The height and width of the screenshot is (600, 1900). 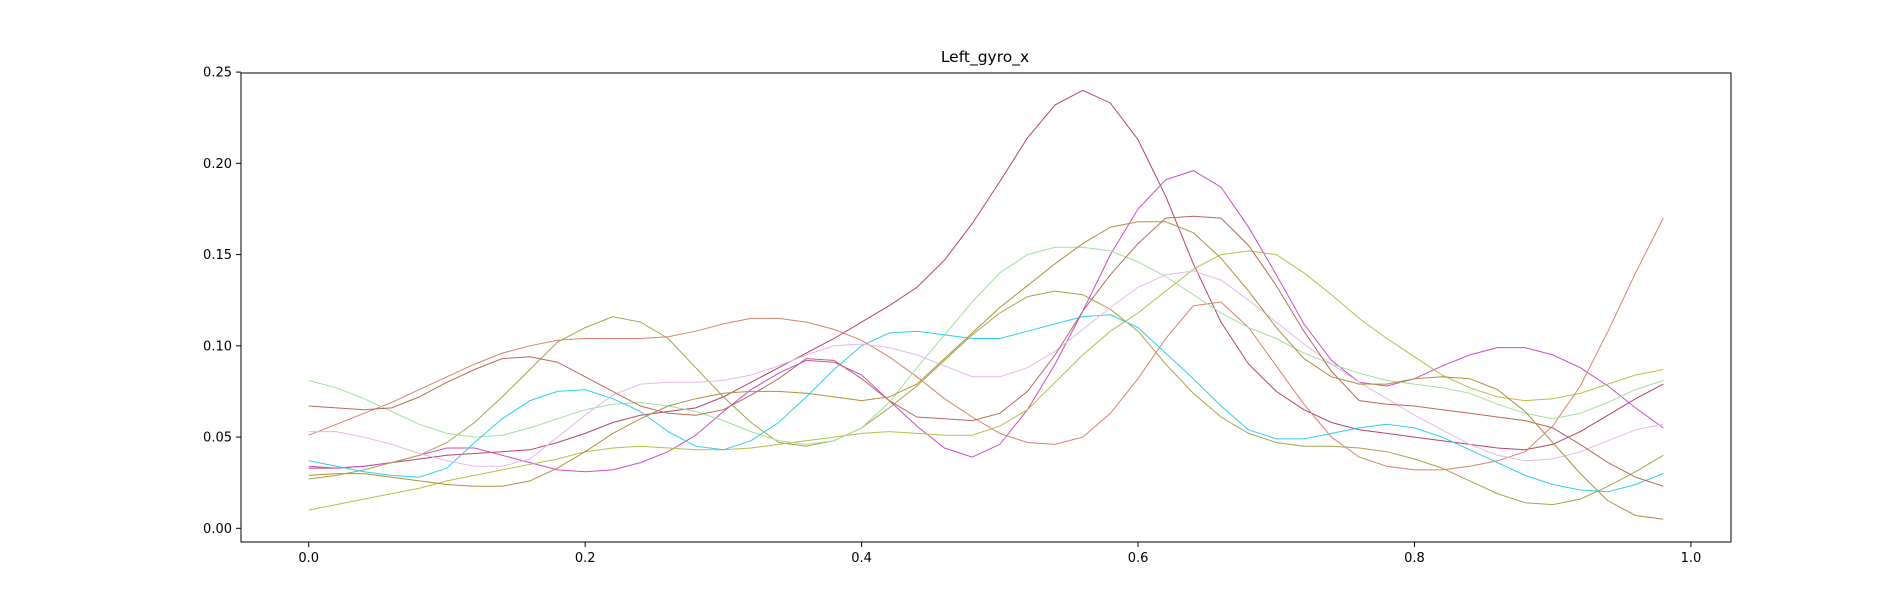 What do you see at coordinates (585, 558) in the screenshot?
I see `x-tick-label: 0.2` at bounding box center [585, 558].